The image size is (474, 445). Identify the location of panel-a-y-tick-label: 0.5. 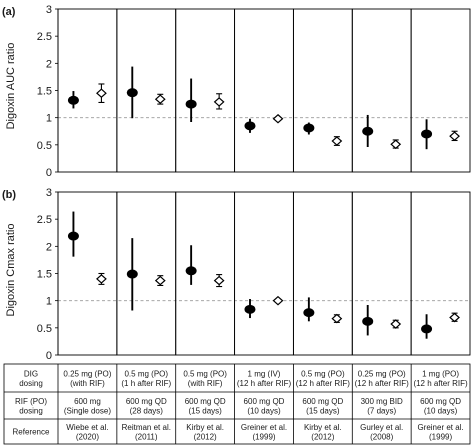
(44, 146).